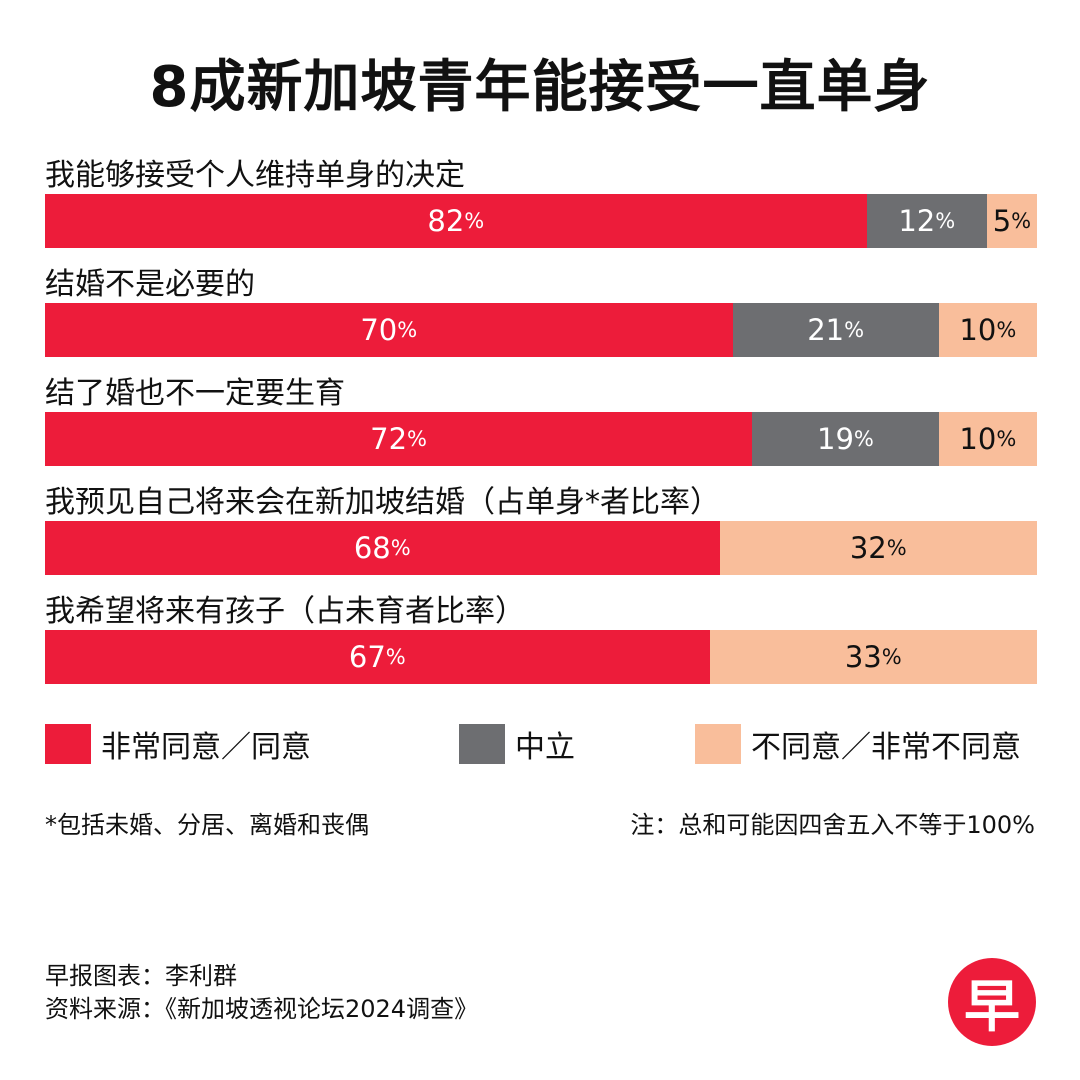 This screenshot has width=1080, height=1080. What do you see at coordinates (261, 993) in the screenshot?
I see `credits: 早报图表：李利群 资料来源：《新加坡透视论坛2024调查》` at bounding box center [261, 993].